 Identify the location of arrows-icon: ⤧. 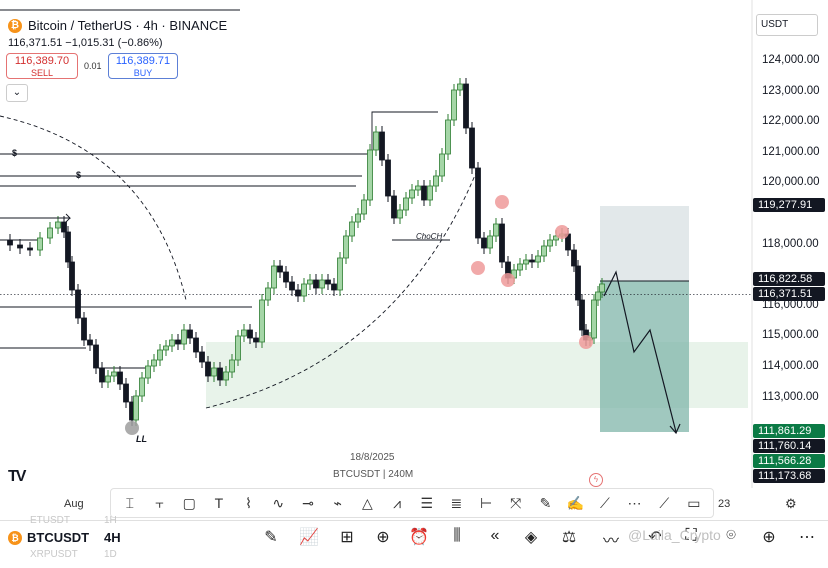
(516, 502).